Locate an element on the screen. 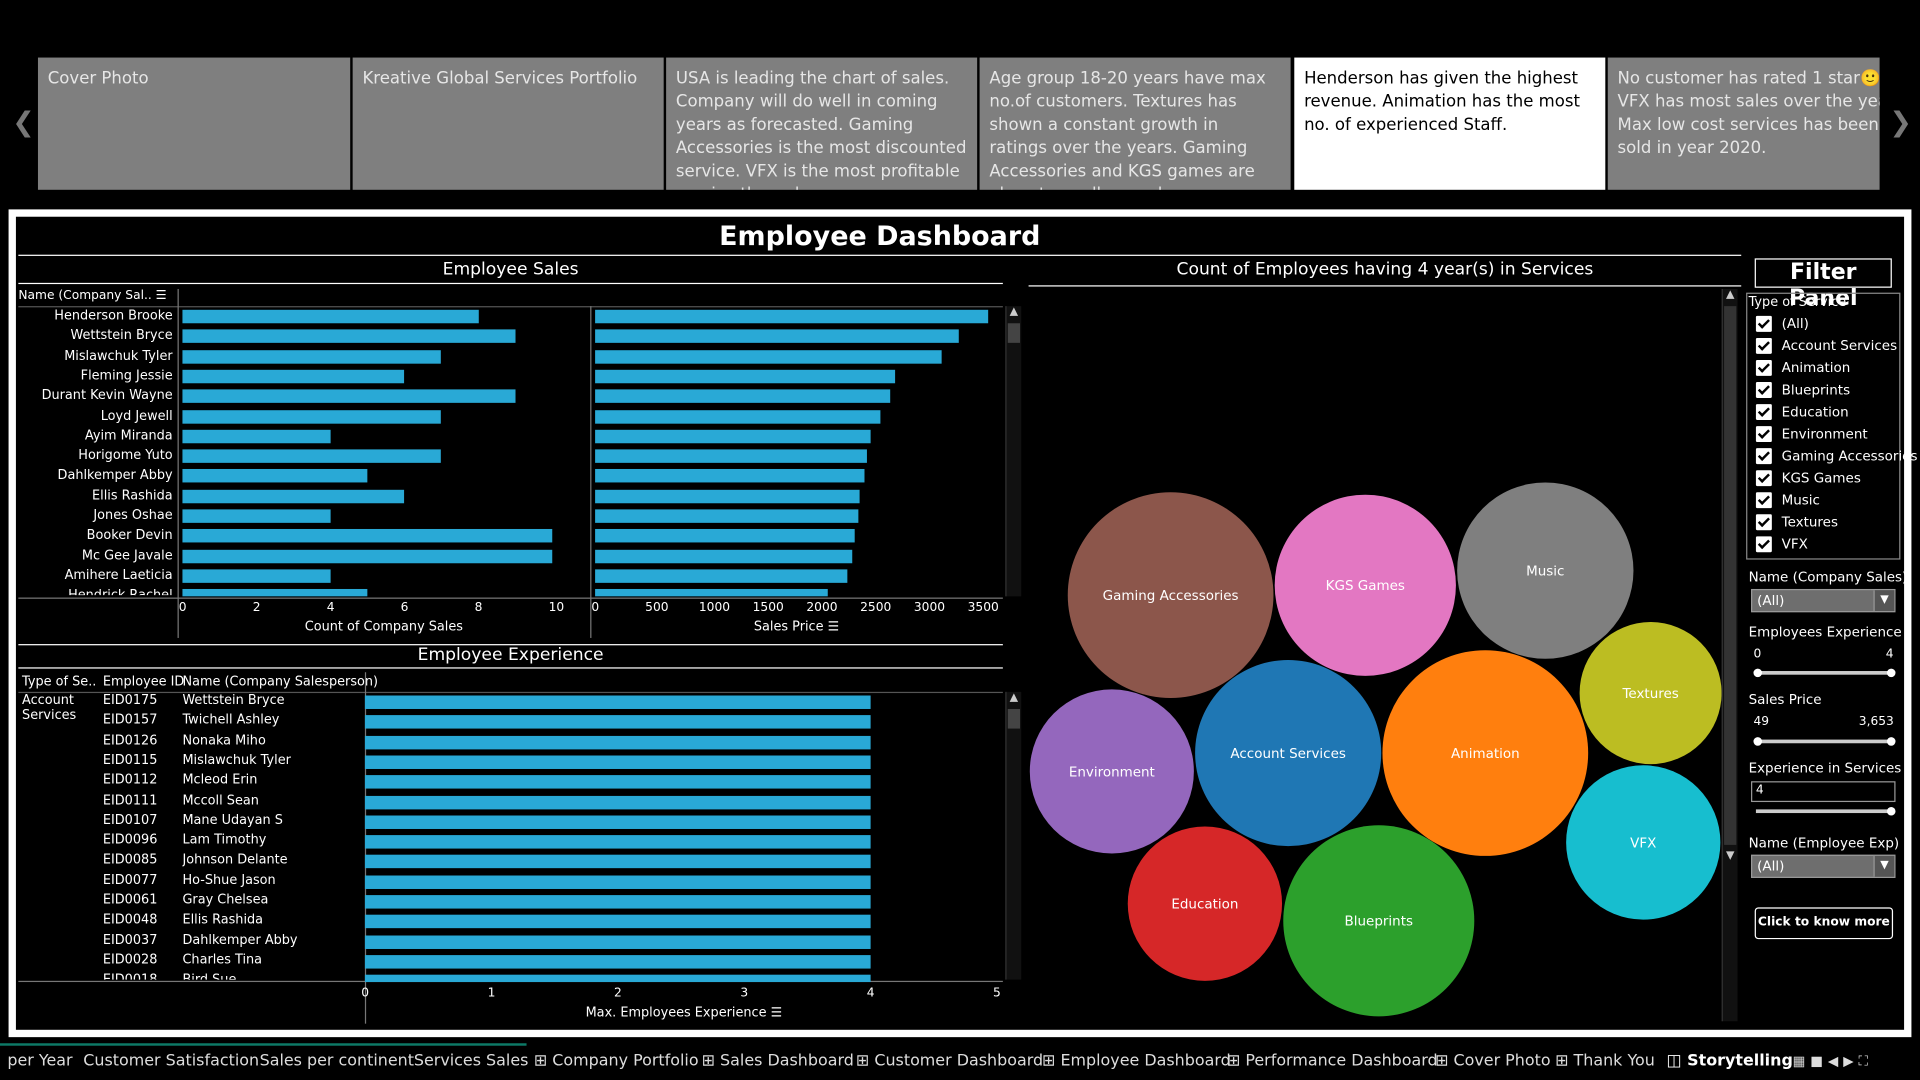 The width and height of the screenshot is (1920, 1080). chevron-right-icon: ❯ is located at coordinates (1900, 123).